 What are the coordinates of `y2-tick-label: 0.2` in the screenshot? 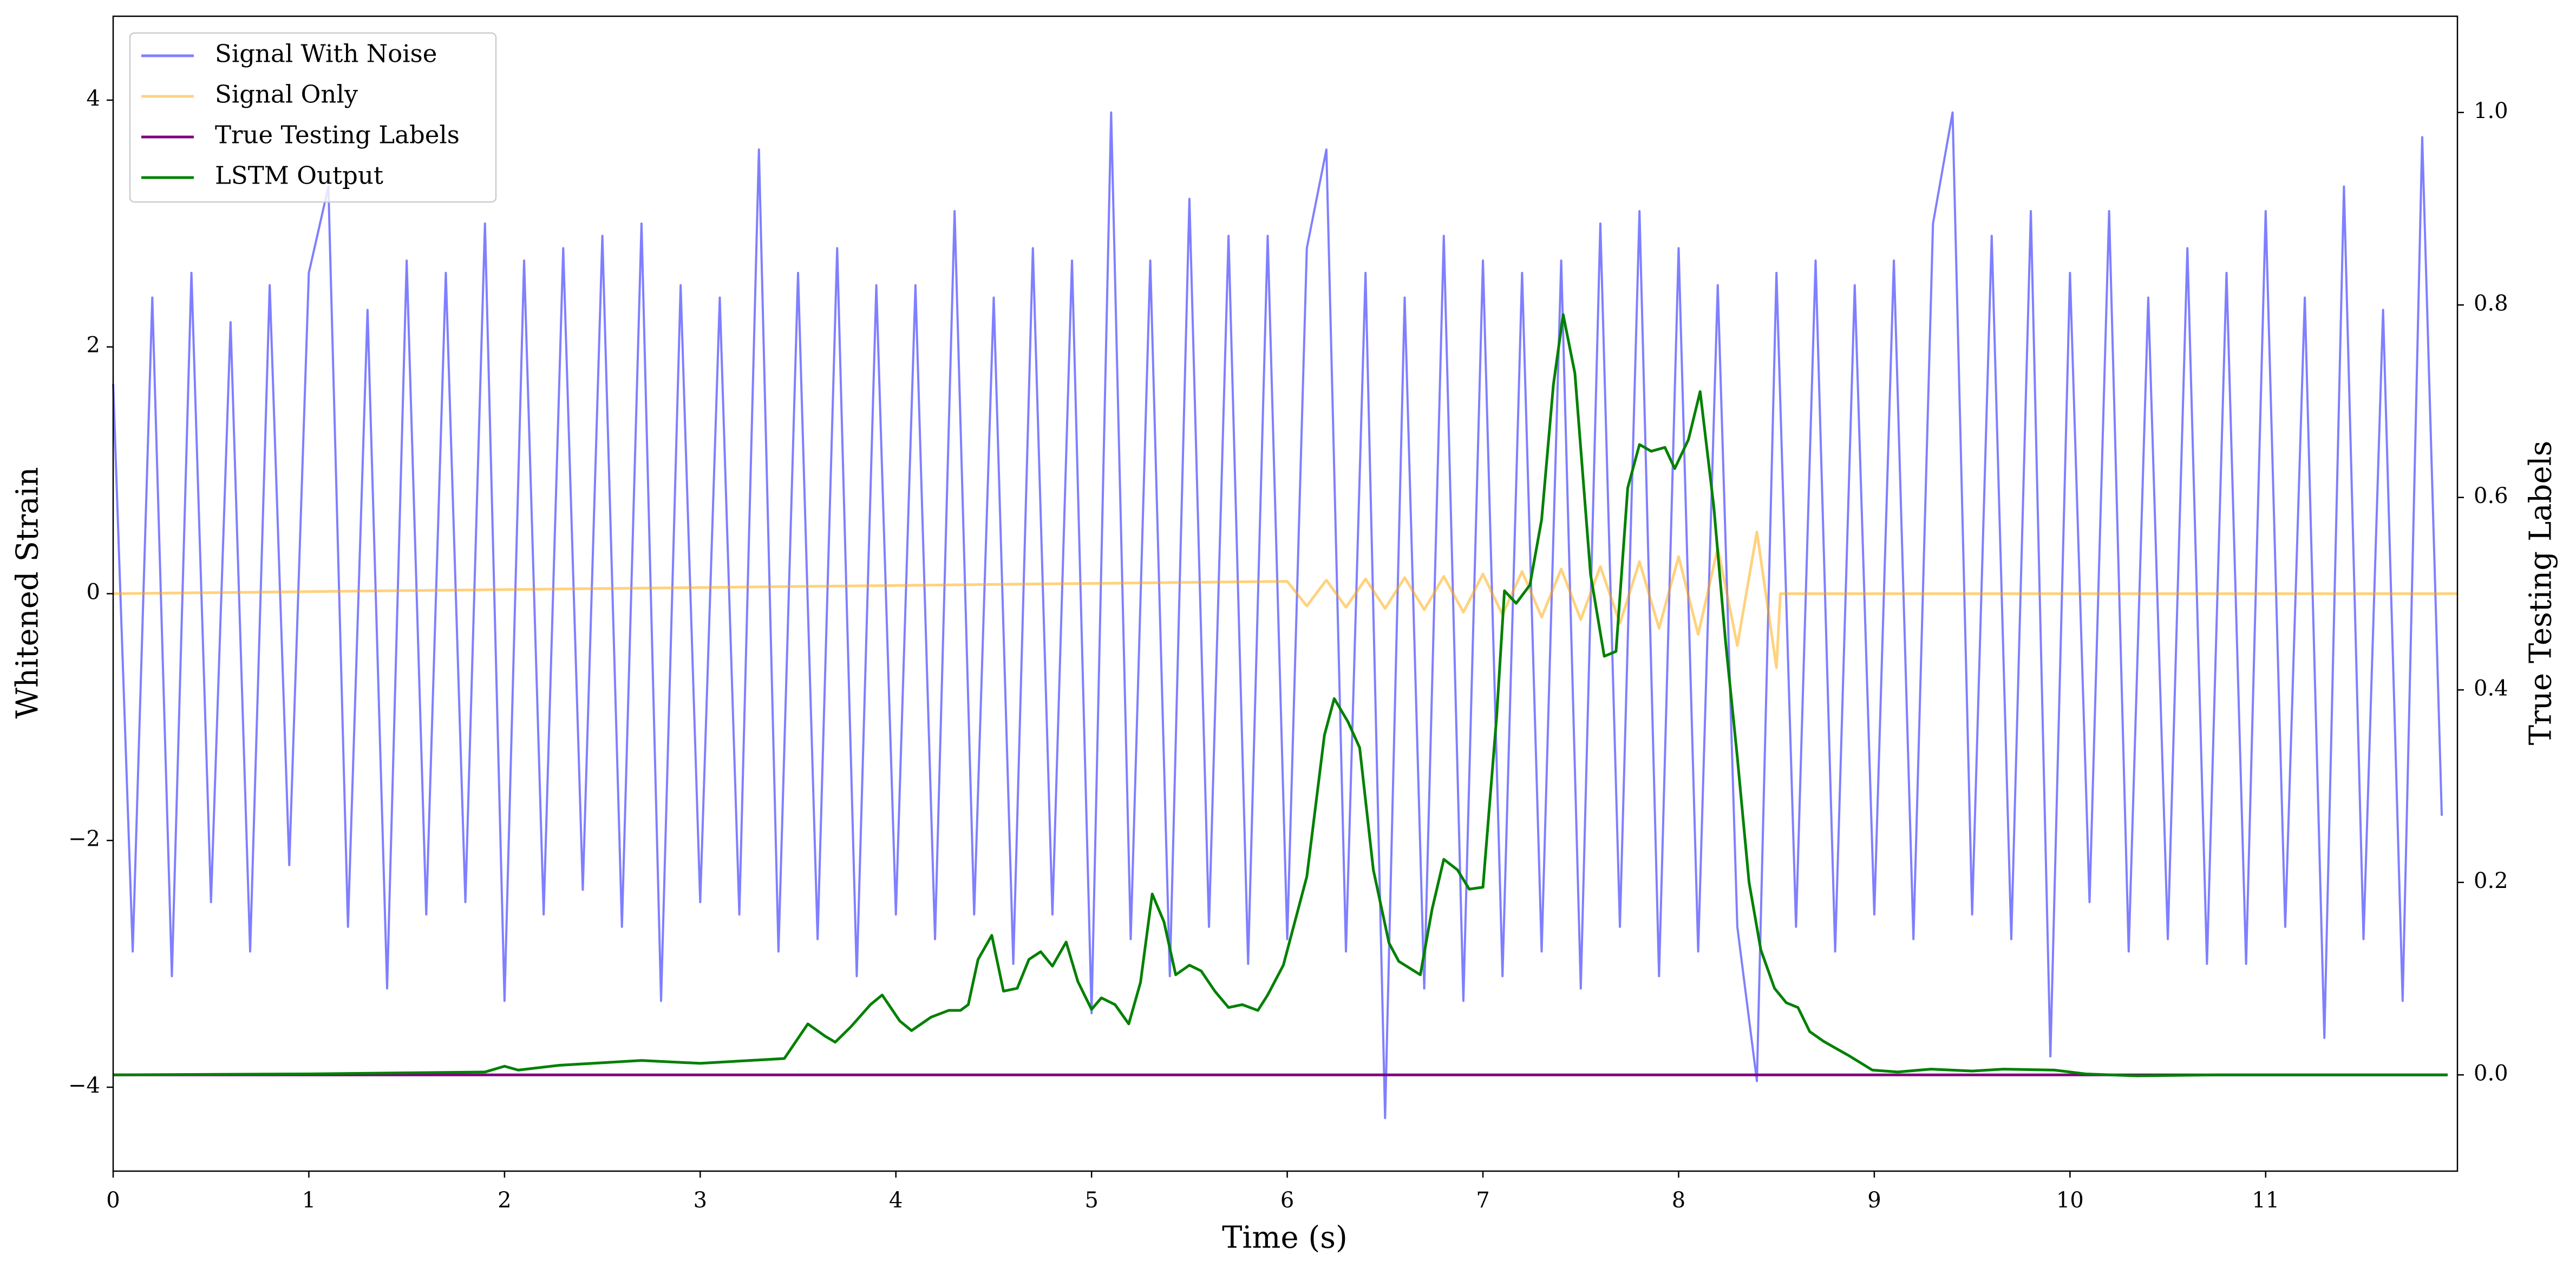 It's located at (2491, 880).